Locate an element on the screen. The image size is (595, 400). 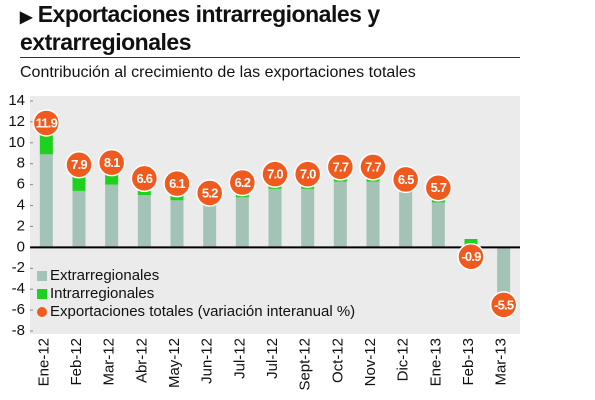
legend-label: Intrarregionales is located at coordinates (102, 293).